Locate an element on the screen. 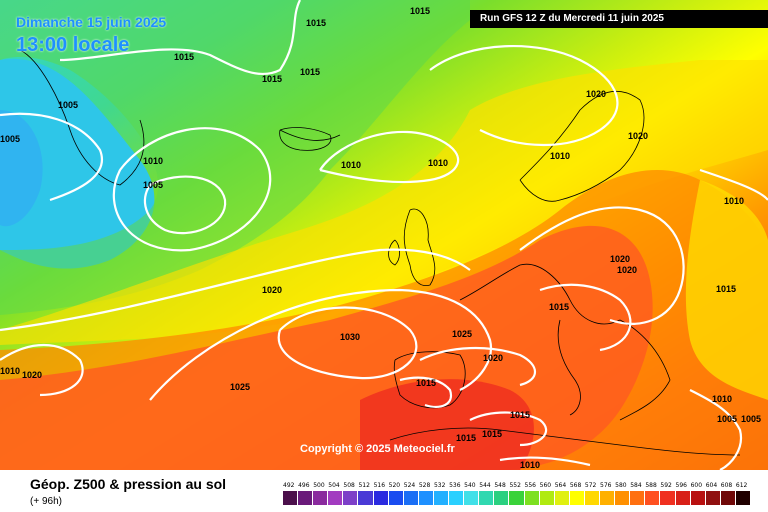  isobar-1025-big is located at coordinates (321, 344).